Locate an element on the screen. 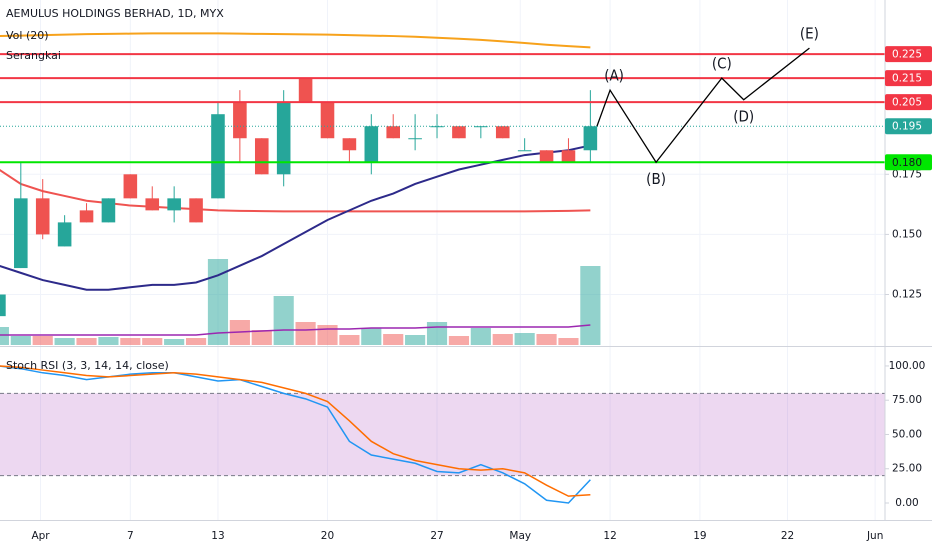 This screenshot has width=932, height=550. wave-label: (E) is located at coordinates (809, 34).